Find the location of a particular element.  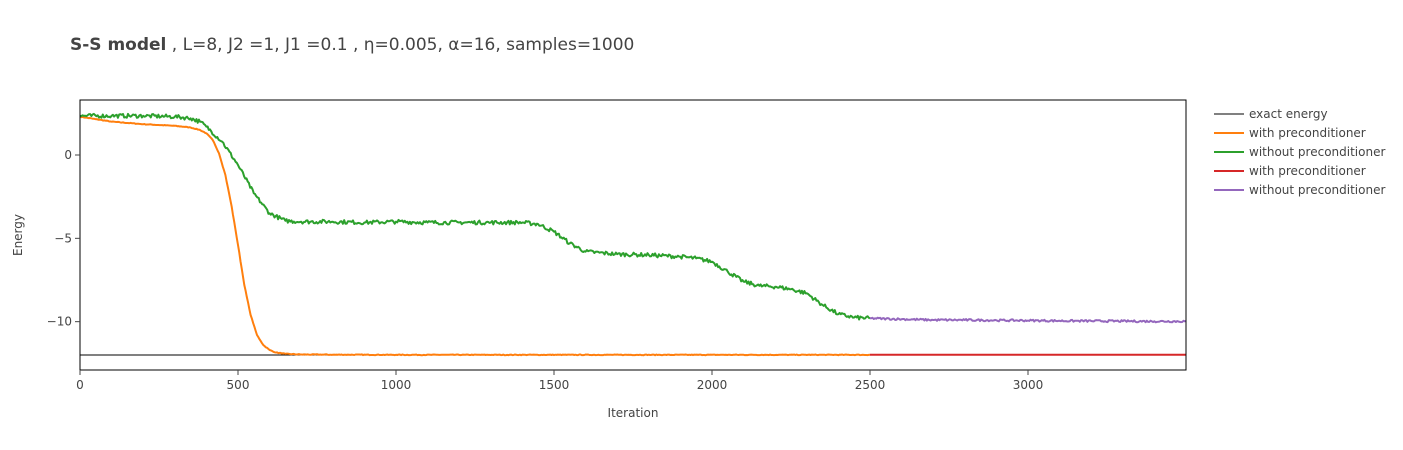

x-tick-label: 3000 is located at coordinates (1028, 385).